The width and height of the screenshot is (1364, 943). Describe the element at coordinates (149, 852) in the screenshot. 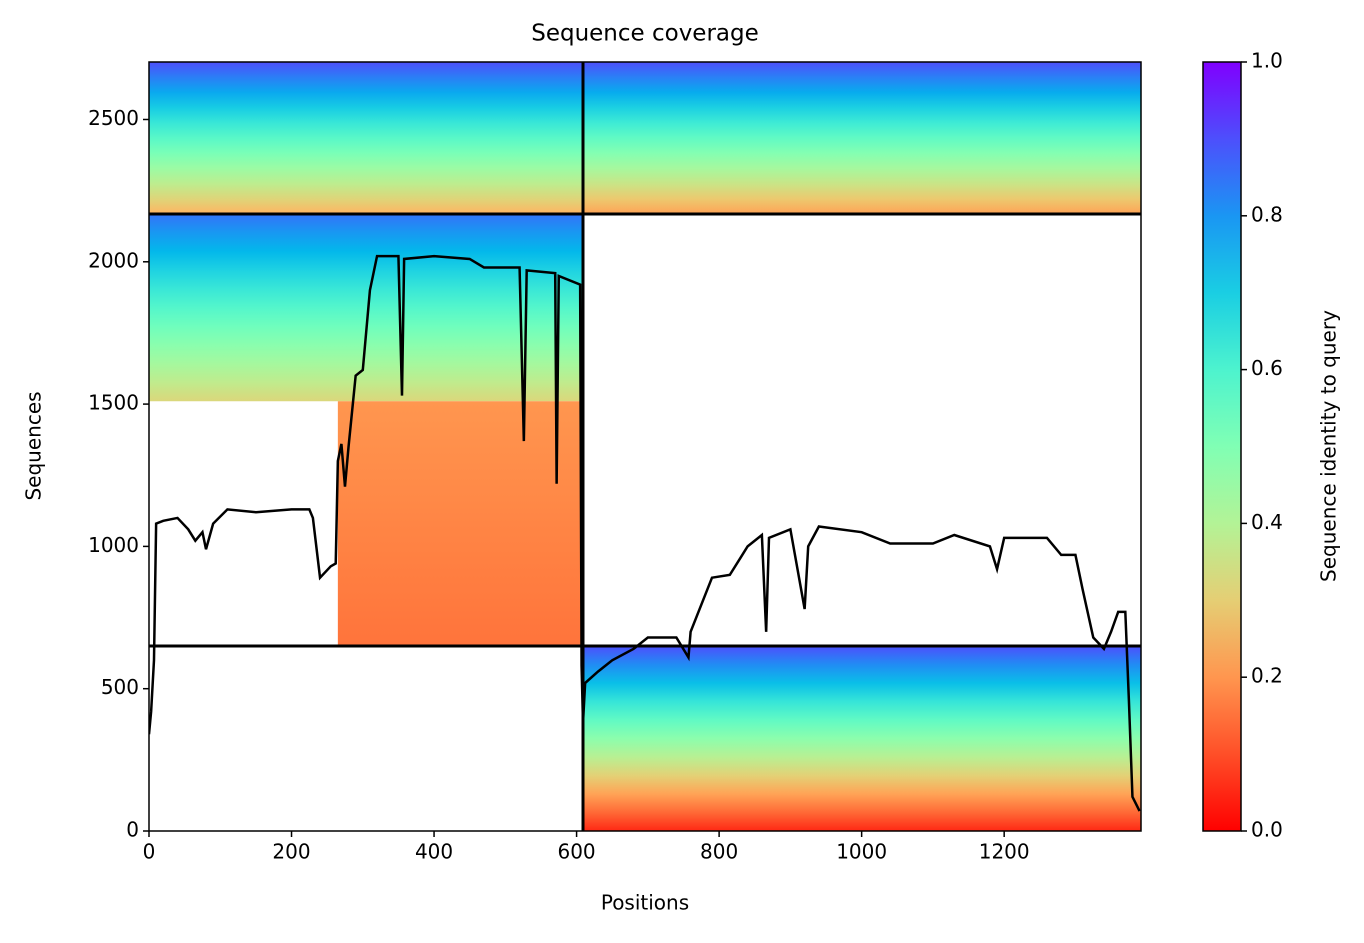

I see `x-tick-label: 0` at that location.